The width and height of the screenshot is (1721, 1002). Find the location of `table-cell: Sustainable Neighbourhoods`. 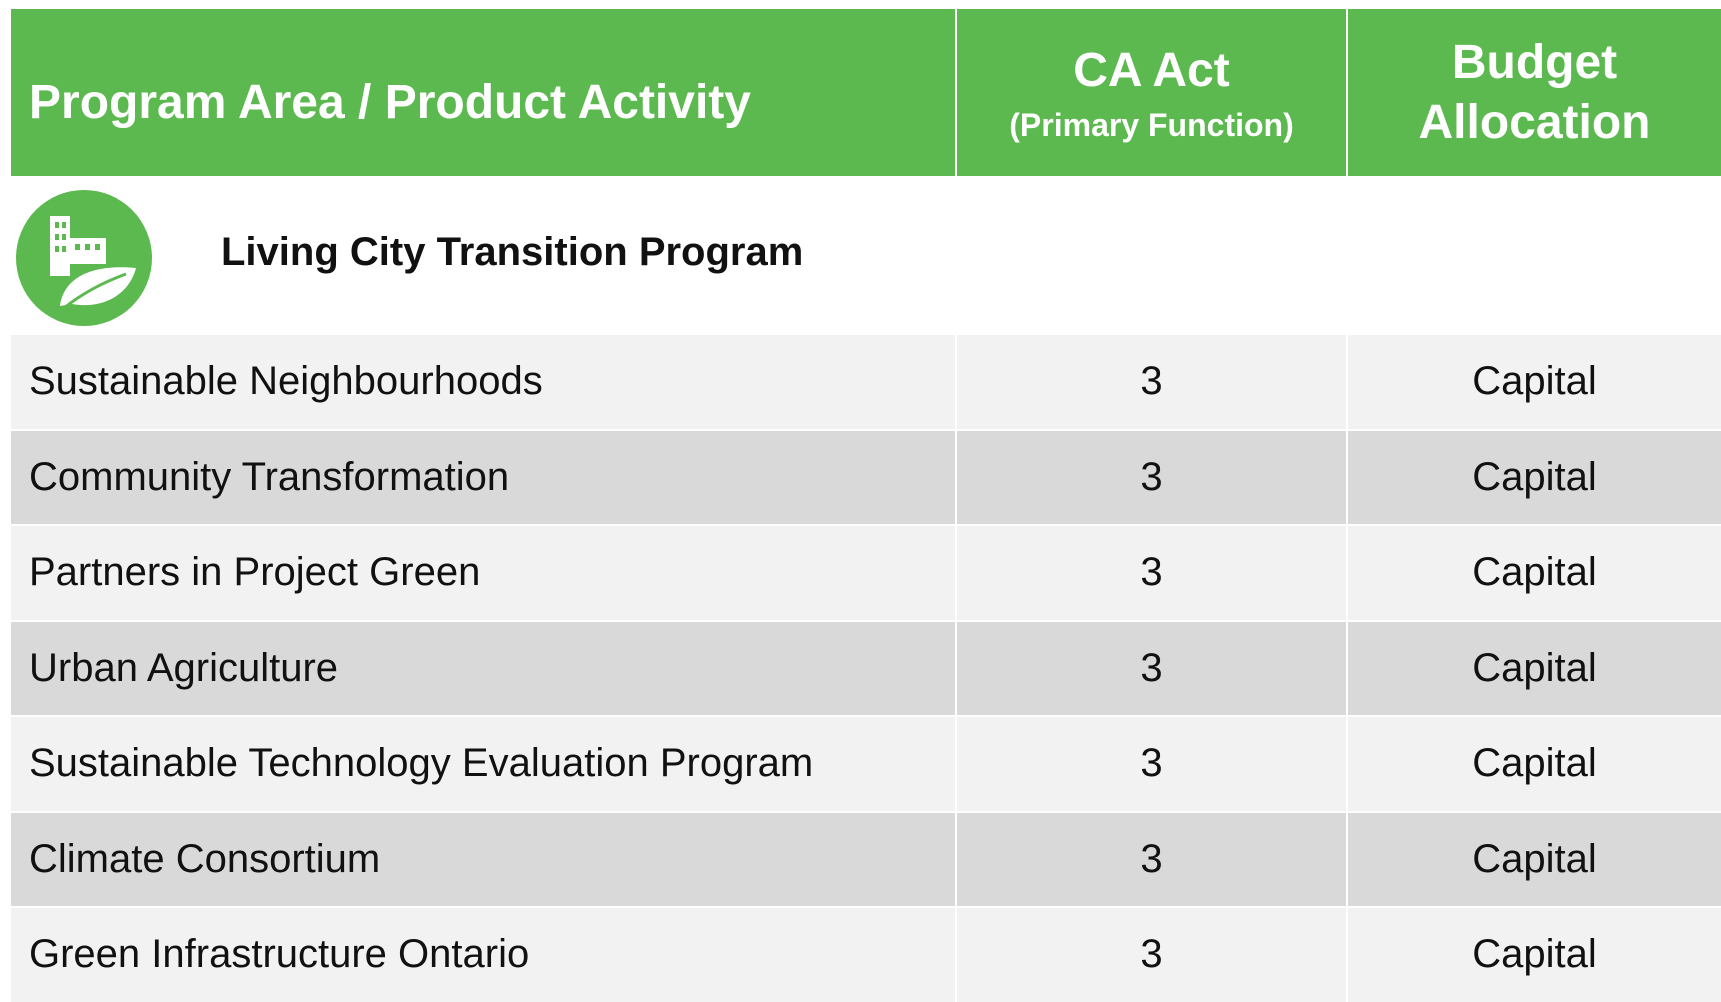

table-cell: Sustainable Neighbourhoods is located at coordinates (483, 382).